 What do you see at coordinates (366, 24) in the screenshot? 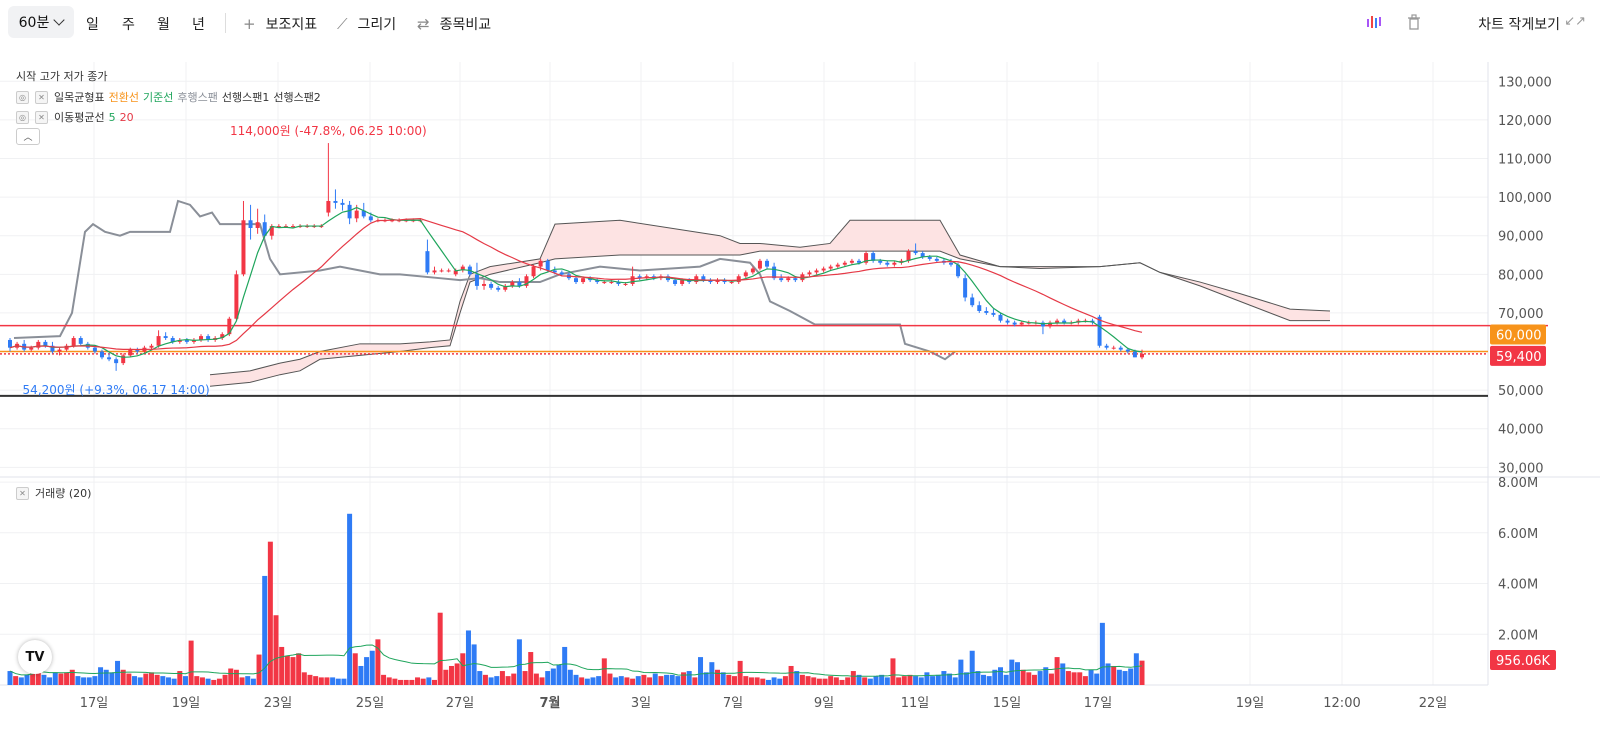
I see `draw-button: ⟋ 그리기` at bounding box center [366, 24].